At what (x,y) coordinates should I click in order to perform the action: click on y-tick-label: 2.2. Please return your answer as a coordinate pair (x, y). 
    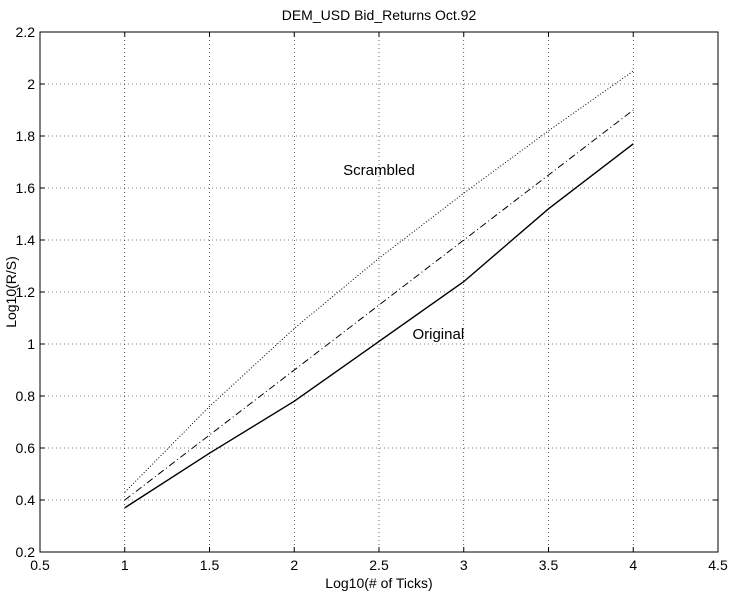
    Looking at the image, I should click on (26, 32).